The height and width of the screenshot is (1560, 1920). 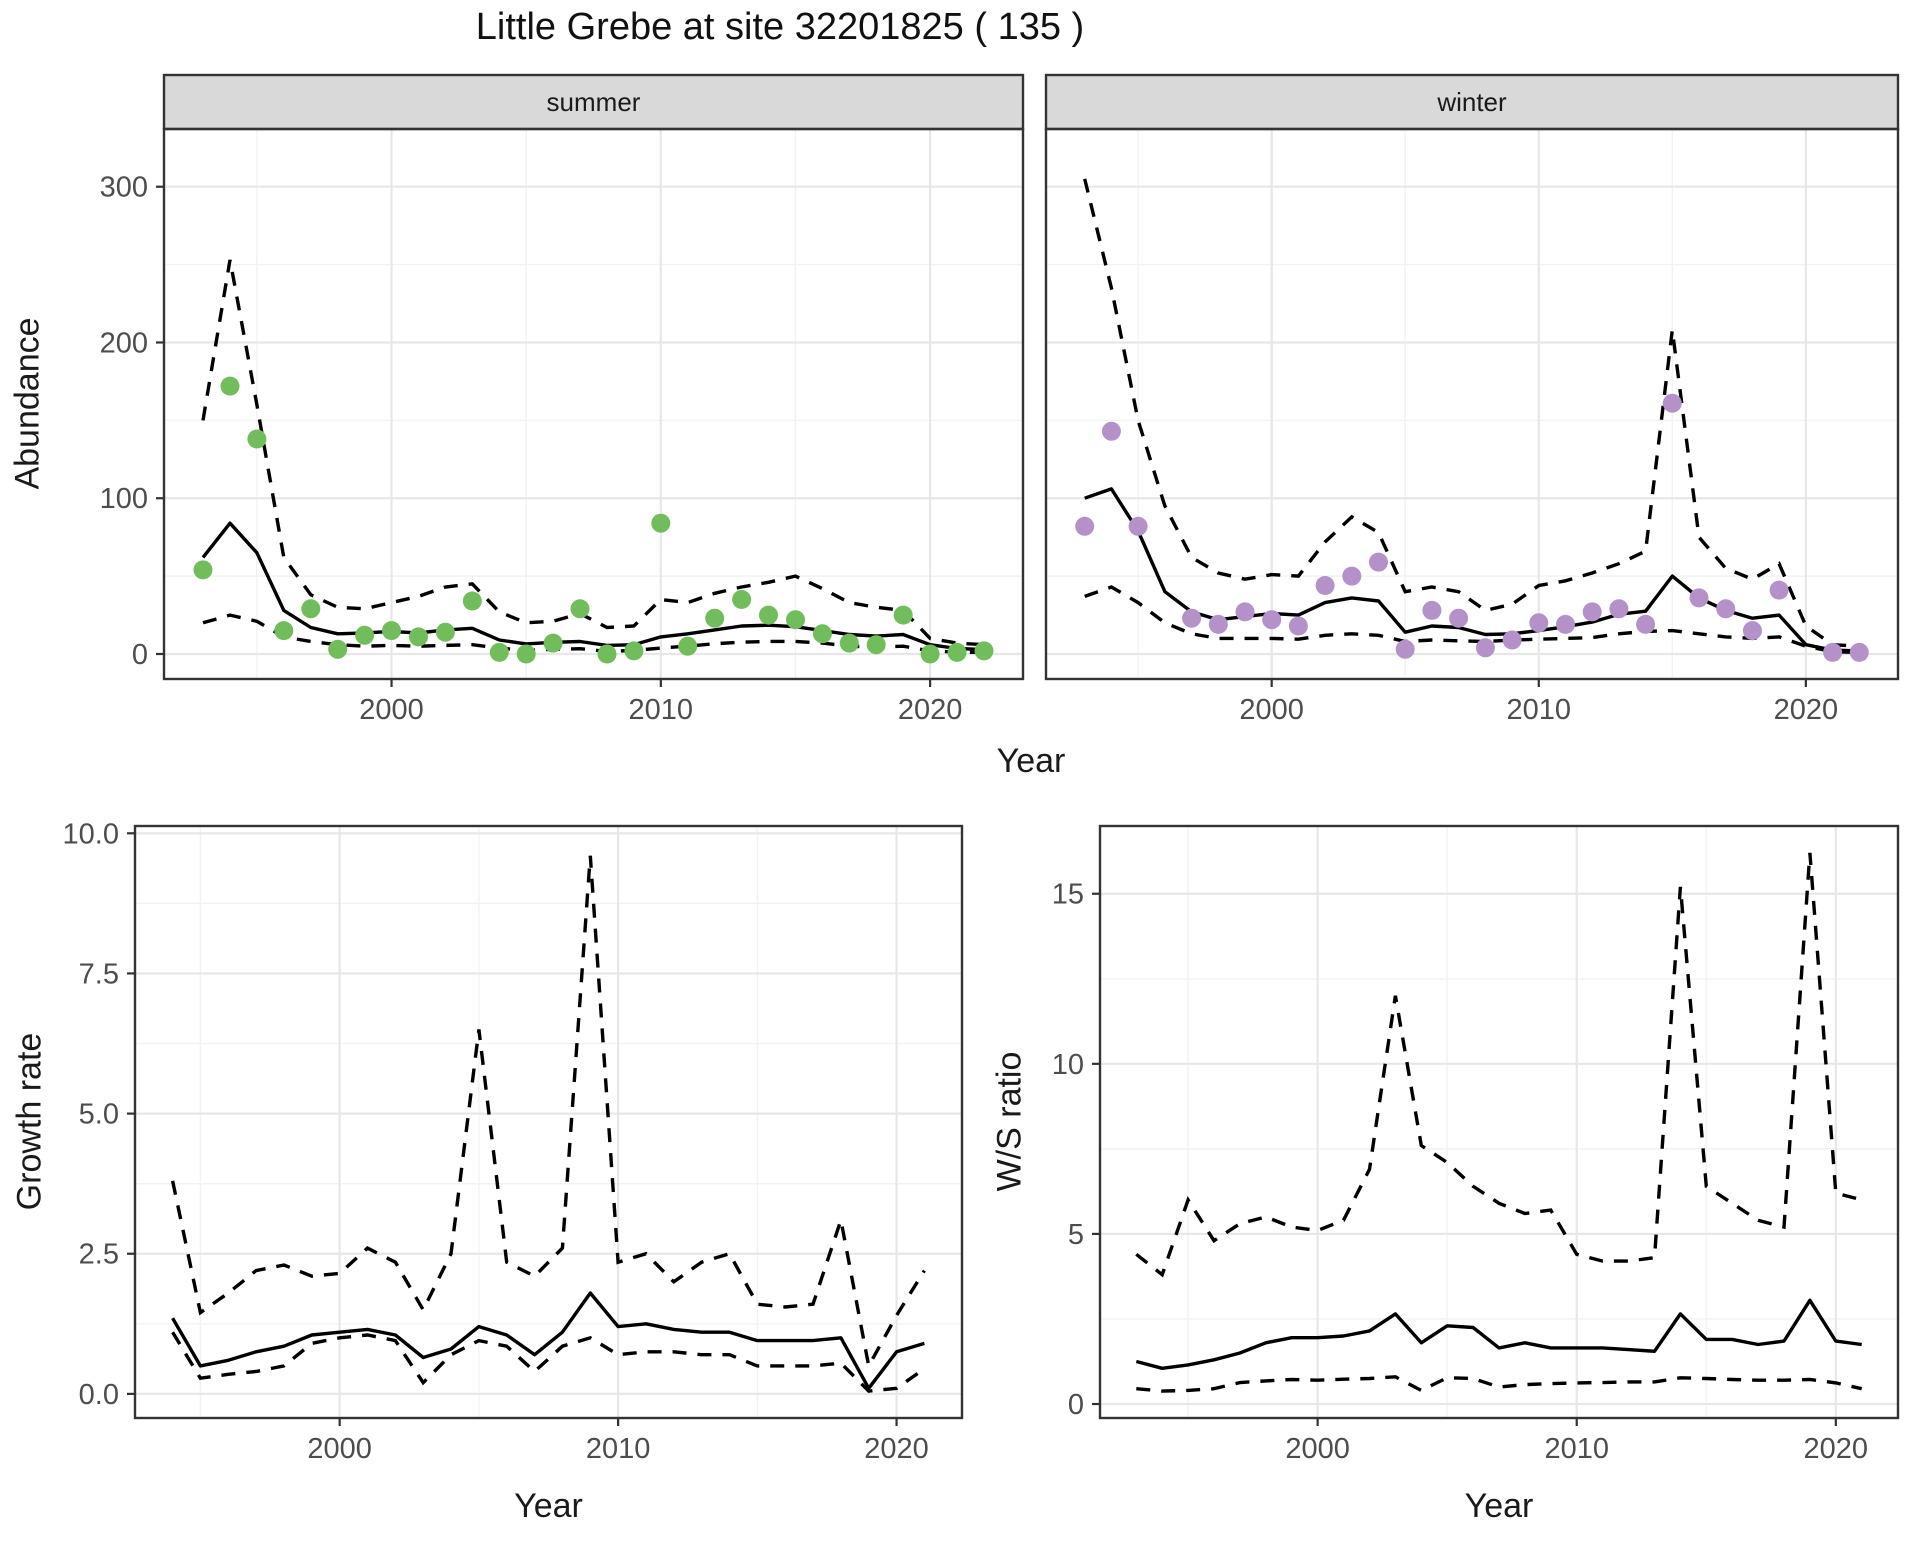 I want to click on y-tick-label: 5, so click(x=1076, y=1235).